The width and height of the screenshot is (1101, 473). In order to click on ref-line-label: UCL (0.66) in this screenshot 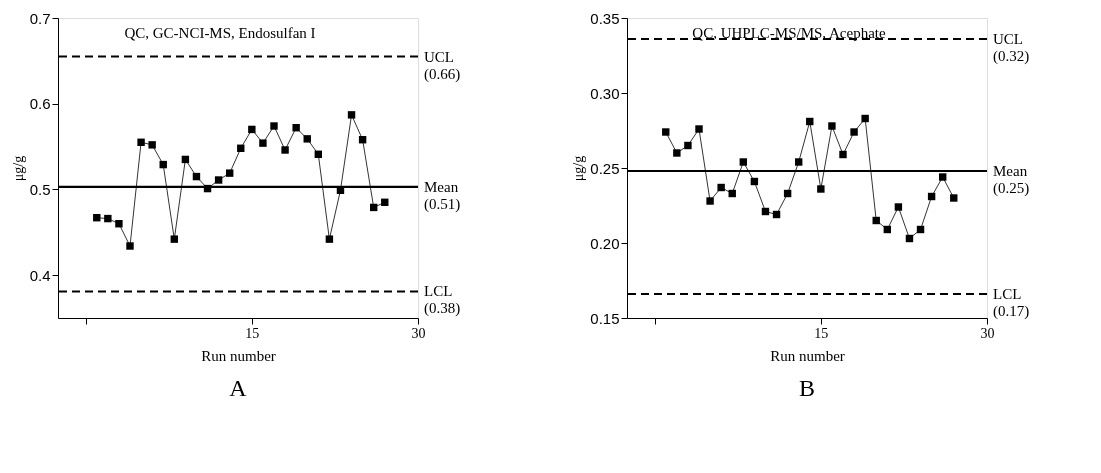, I will do `click(442, 65)`.